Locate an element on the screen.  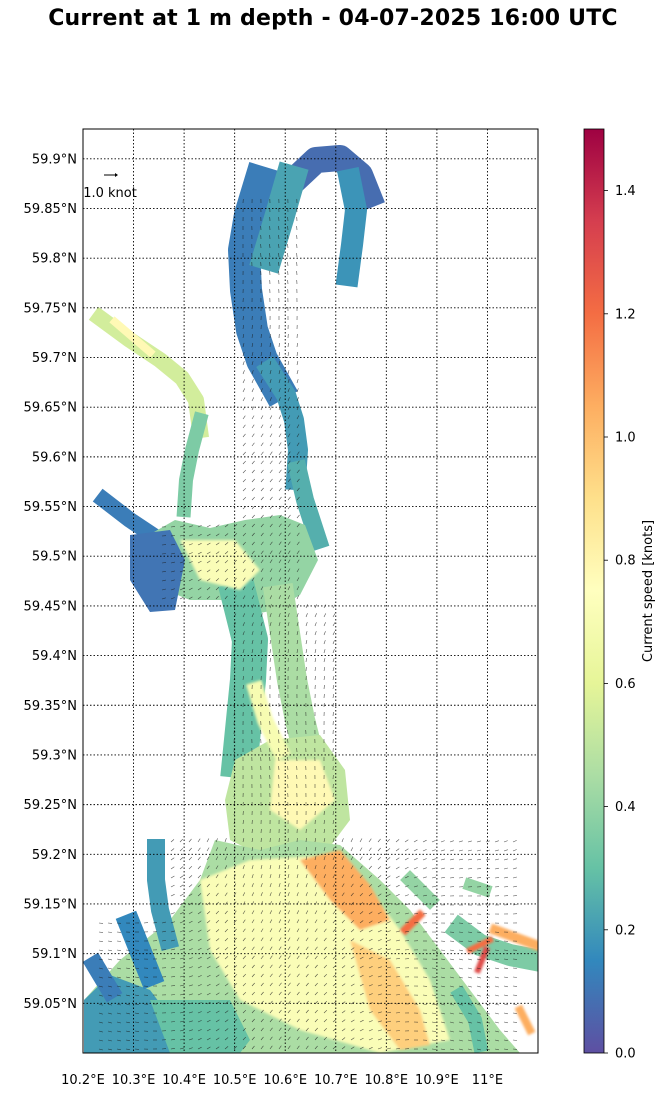
latitude-tick-label: 59.75°N is located at coordinates (50, 308).